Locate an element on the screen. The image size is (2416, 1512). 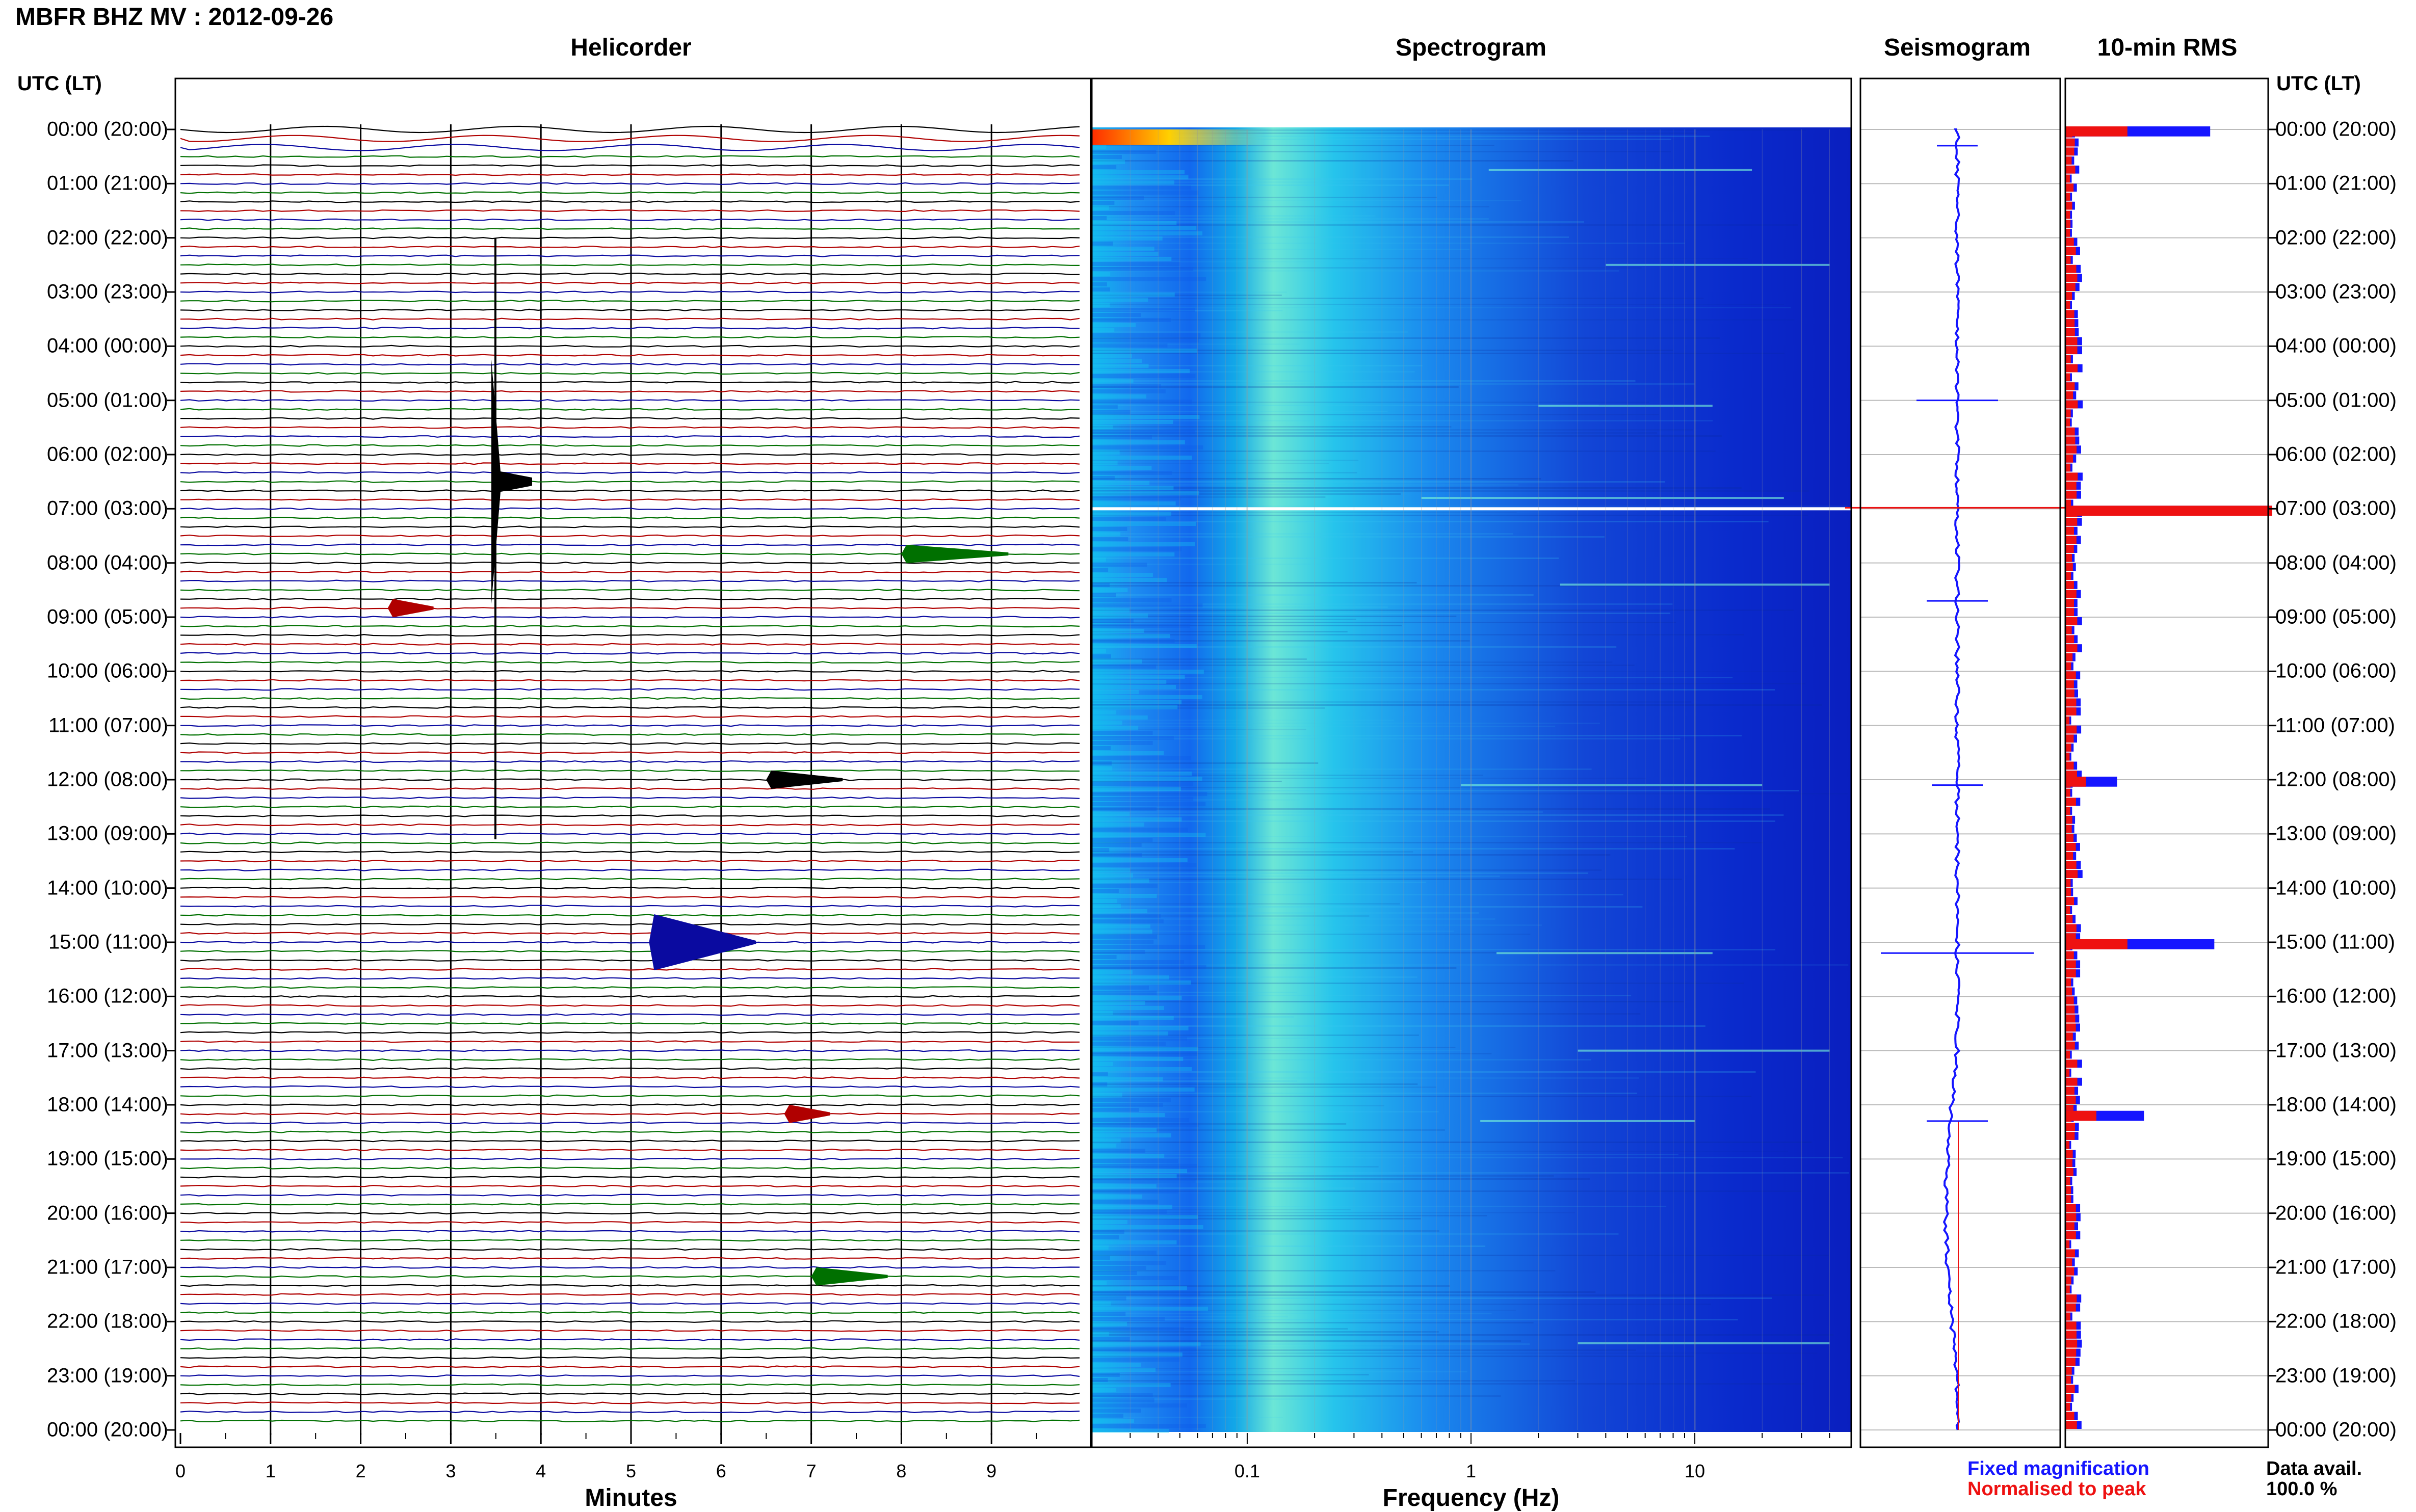
time-label-left: 05:00 (01:00) is located at coordinates (107, 400).